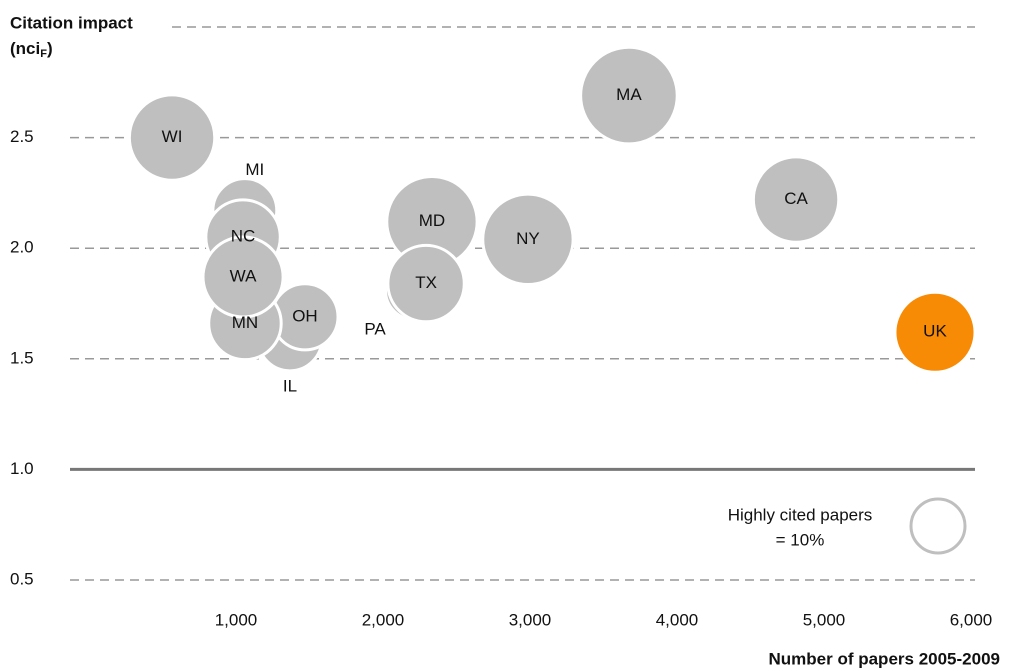  Describe the element at coordinates (245, 322) in the screenshot. I see `bubble-label: MN` at that location.